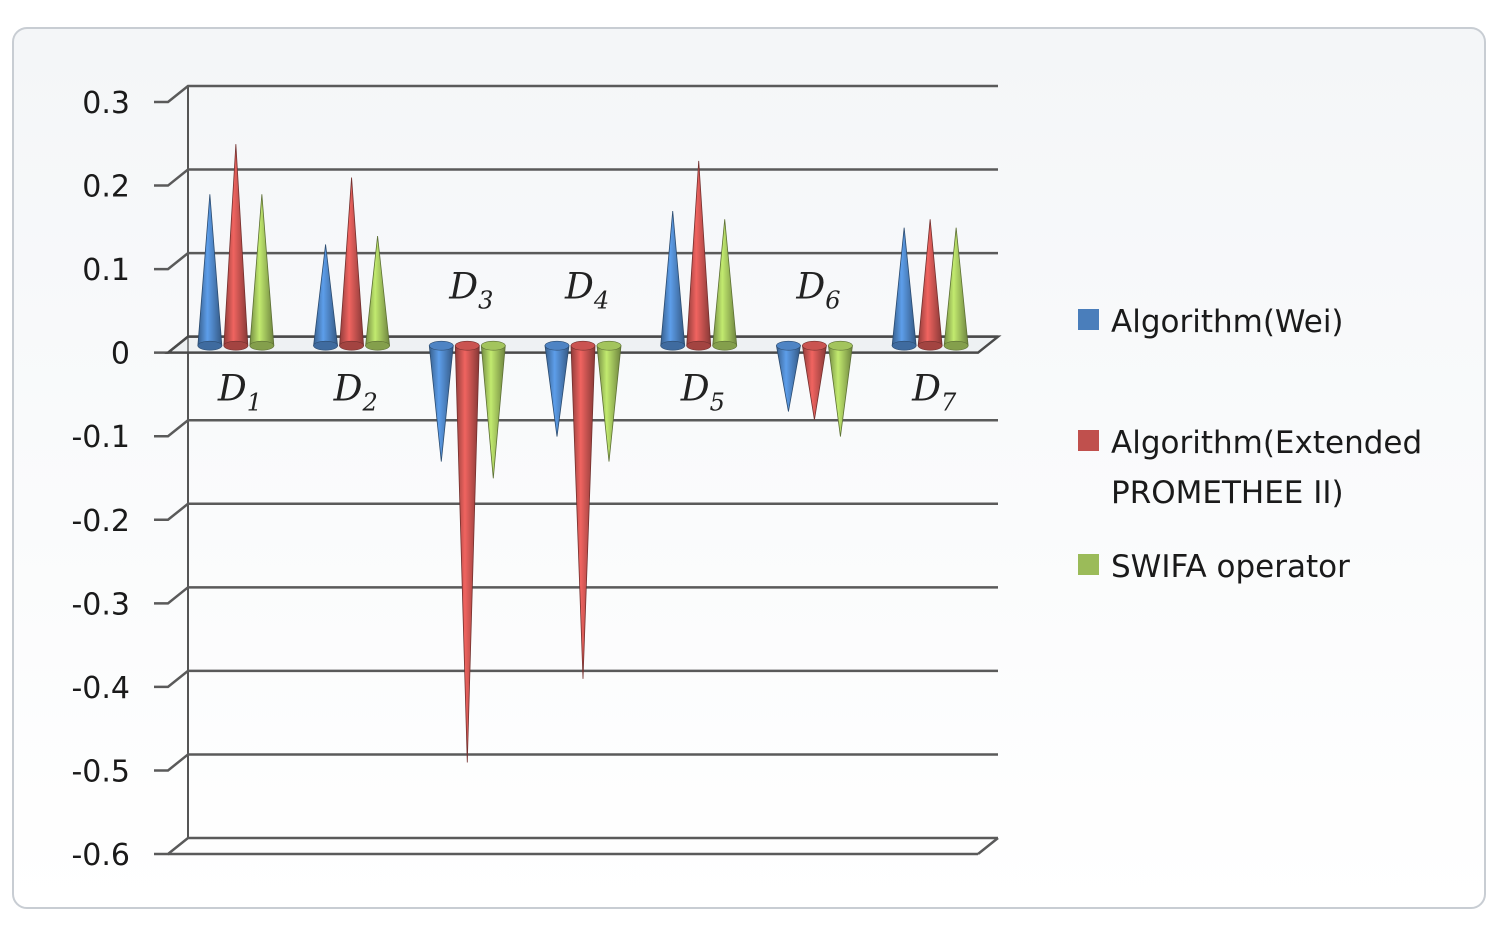  Describe the element at coordinates (988, 846) in the screenshot. I see `floor-edge` at that location.